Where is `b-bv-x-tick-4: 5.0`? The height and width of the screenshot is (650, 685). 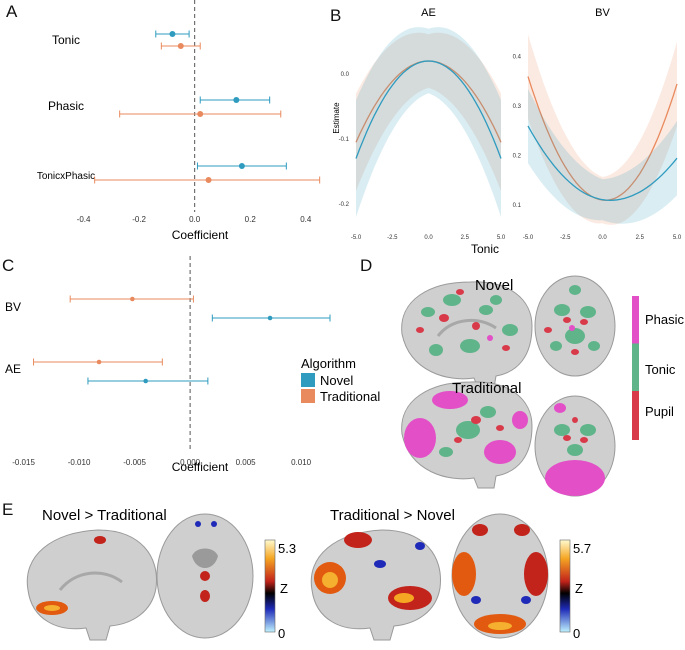 b-bv-x-tick-4: 5.0 is located at coordinates (677, 238).